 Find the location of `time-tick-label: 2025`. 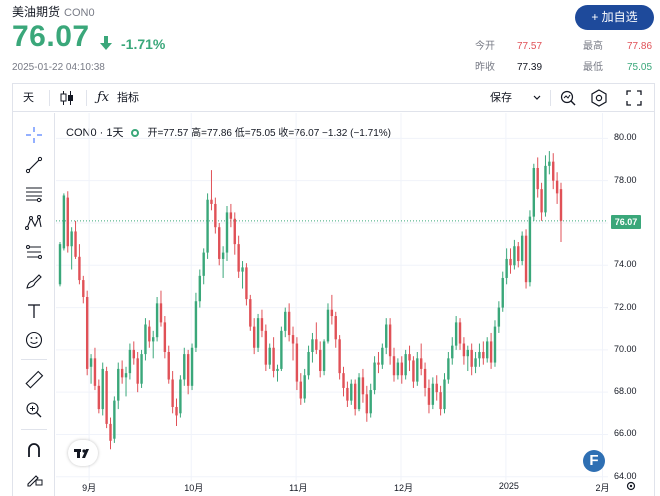

time-tick-label: 2025 is located at coordinates (508, 486).